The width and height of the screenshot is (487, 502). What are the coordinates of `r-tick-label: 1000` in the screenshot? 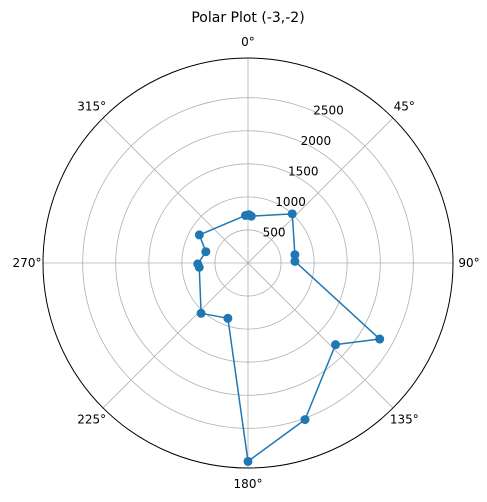 It's located at (290, 202).